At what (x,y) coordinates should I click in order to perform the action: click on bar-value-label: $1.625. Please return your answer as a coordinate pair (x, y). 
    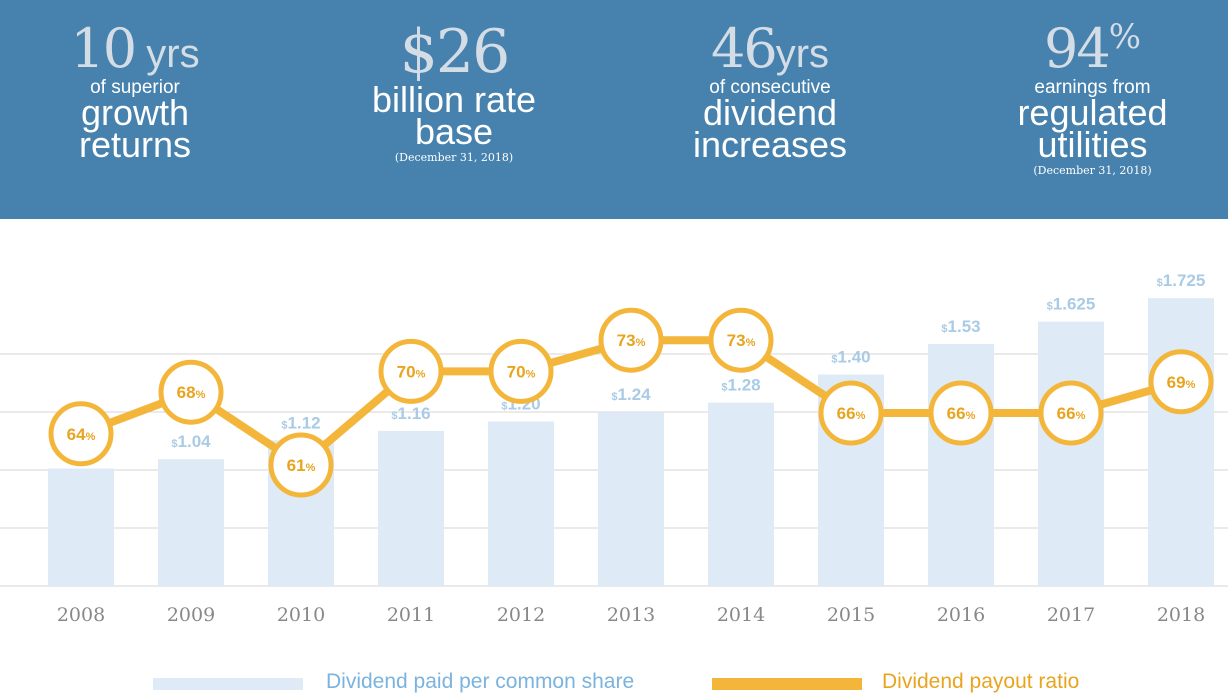
    Looking at the image, I should click on (1071, 304).